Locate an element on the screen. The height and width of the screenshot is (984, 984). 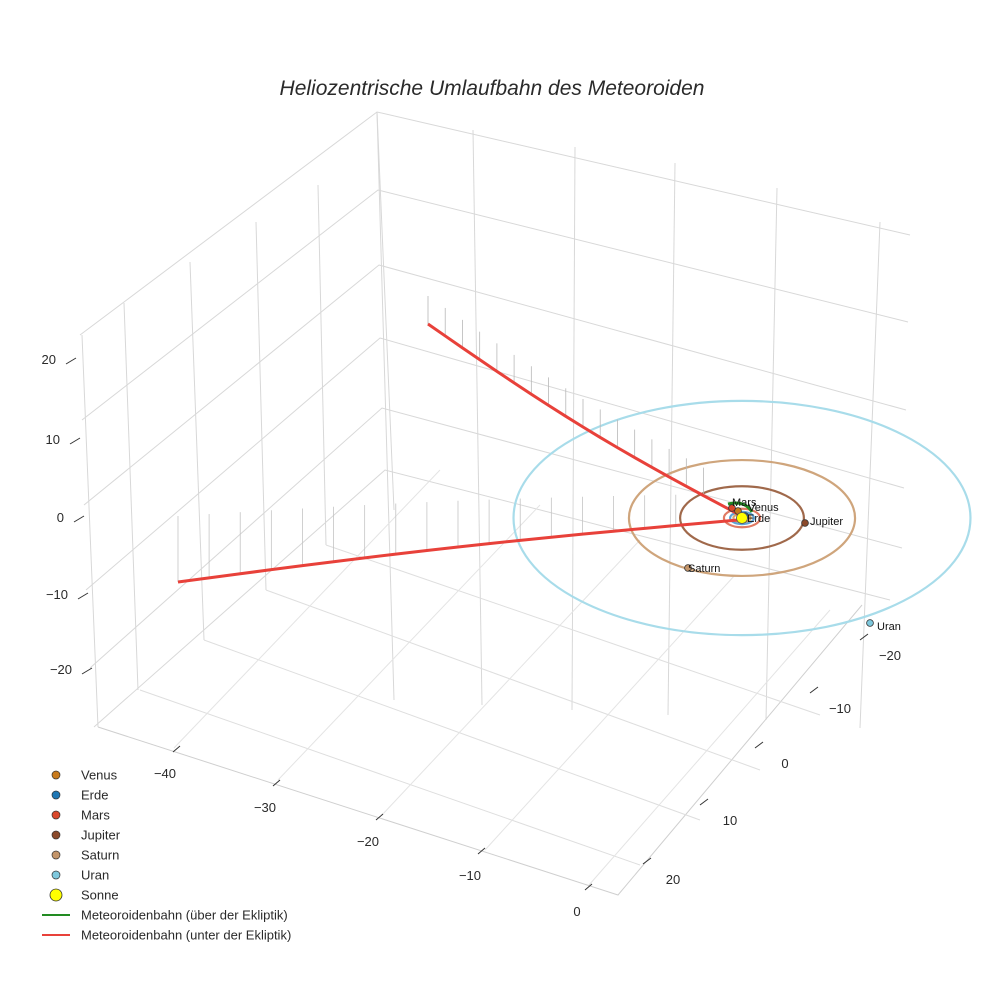
legend-label: Mars is located at coordinates (95, 815).